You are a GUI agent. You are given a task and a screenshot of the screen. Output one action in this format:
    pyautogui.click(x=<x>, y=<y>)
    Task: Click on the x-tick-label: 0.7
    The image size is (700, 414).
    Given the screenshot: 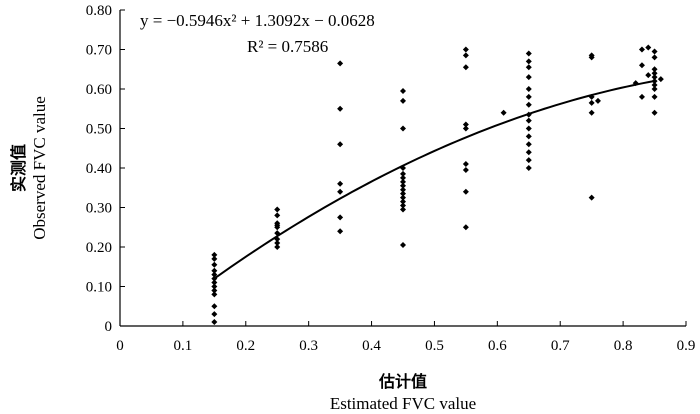 What is the action you would take?
    pyautogui.click(x=560, y=346)
    